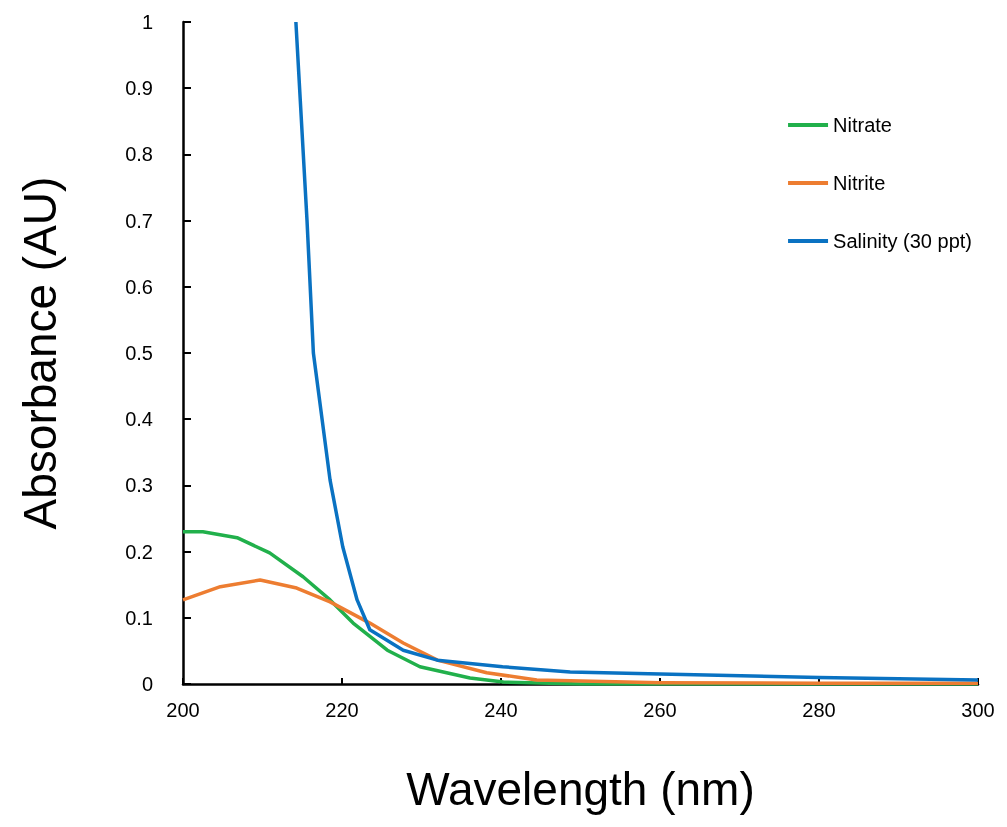  Describe the element at coordinates (40, 353) in the screenshot. I see `y-axis-title: Absorbance (AU)` at that location.